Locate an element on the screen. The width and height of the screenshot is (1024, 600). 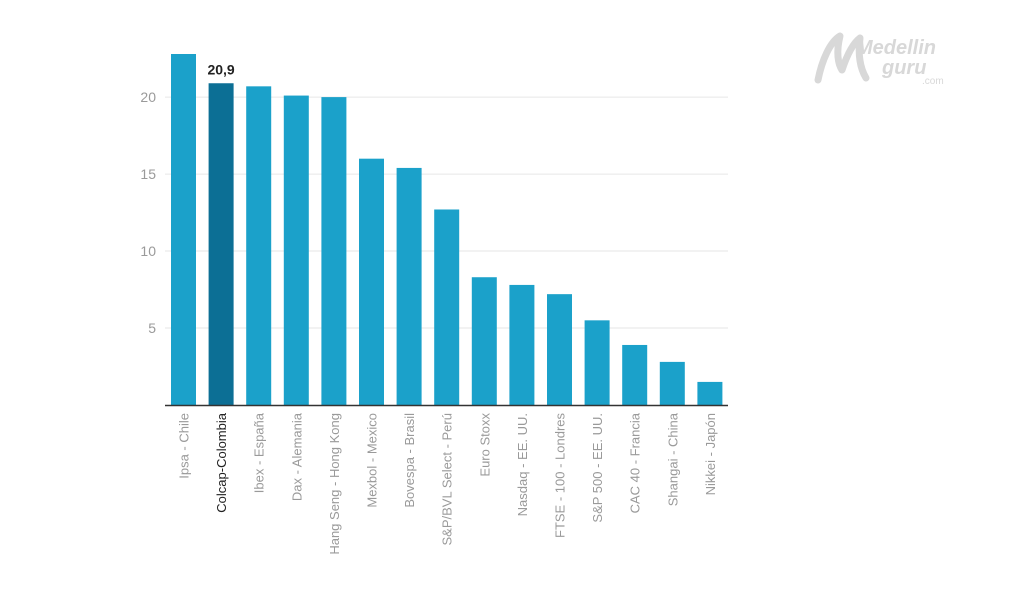
x-category-label: Ipsa - Chile is located at coordinates (184, 446).